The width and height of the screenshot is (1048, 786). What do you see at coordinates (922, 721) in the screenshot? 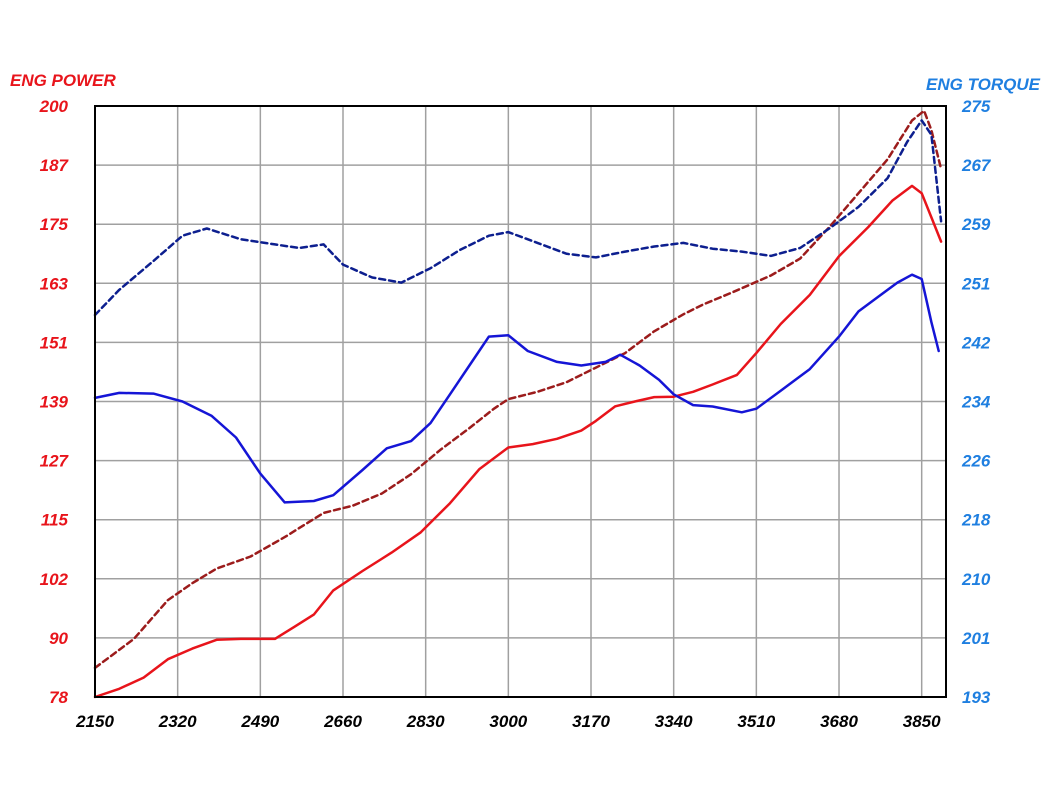
I see `x-tick-label: 3850` at bounding box center [922, 721].